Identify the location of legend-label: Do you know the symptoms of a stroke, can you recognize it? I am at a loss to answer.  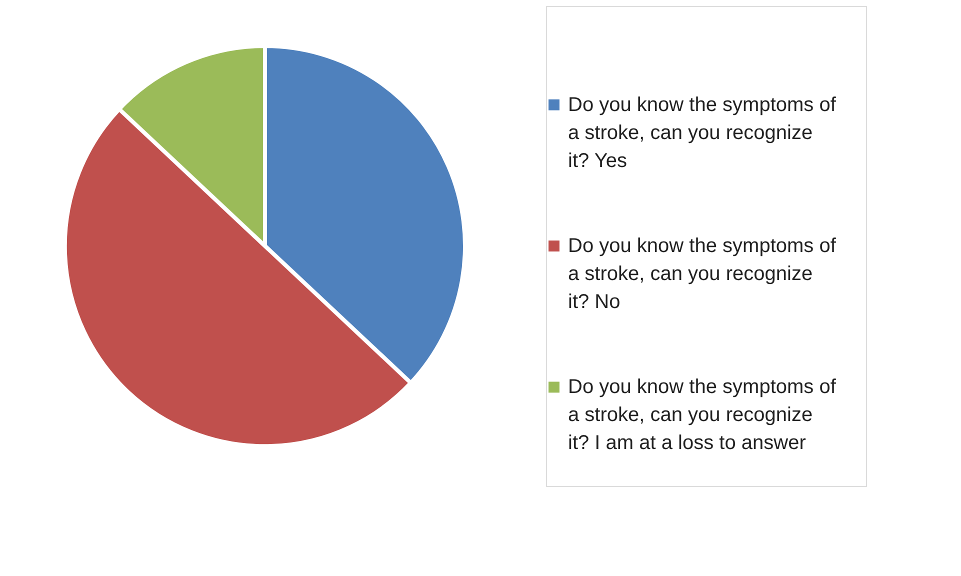
(702, 415).